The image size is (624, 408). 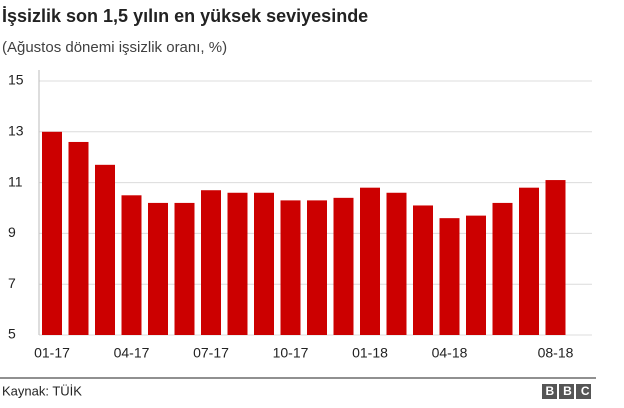 What do you see at coordinates (42, 390) in the screenshot?
I see `source: Kaynak: TÜİK` at bounding box center [42, 390].